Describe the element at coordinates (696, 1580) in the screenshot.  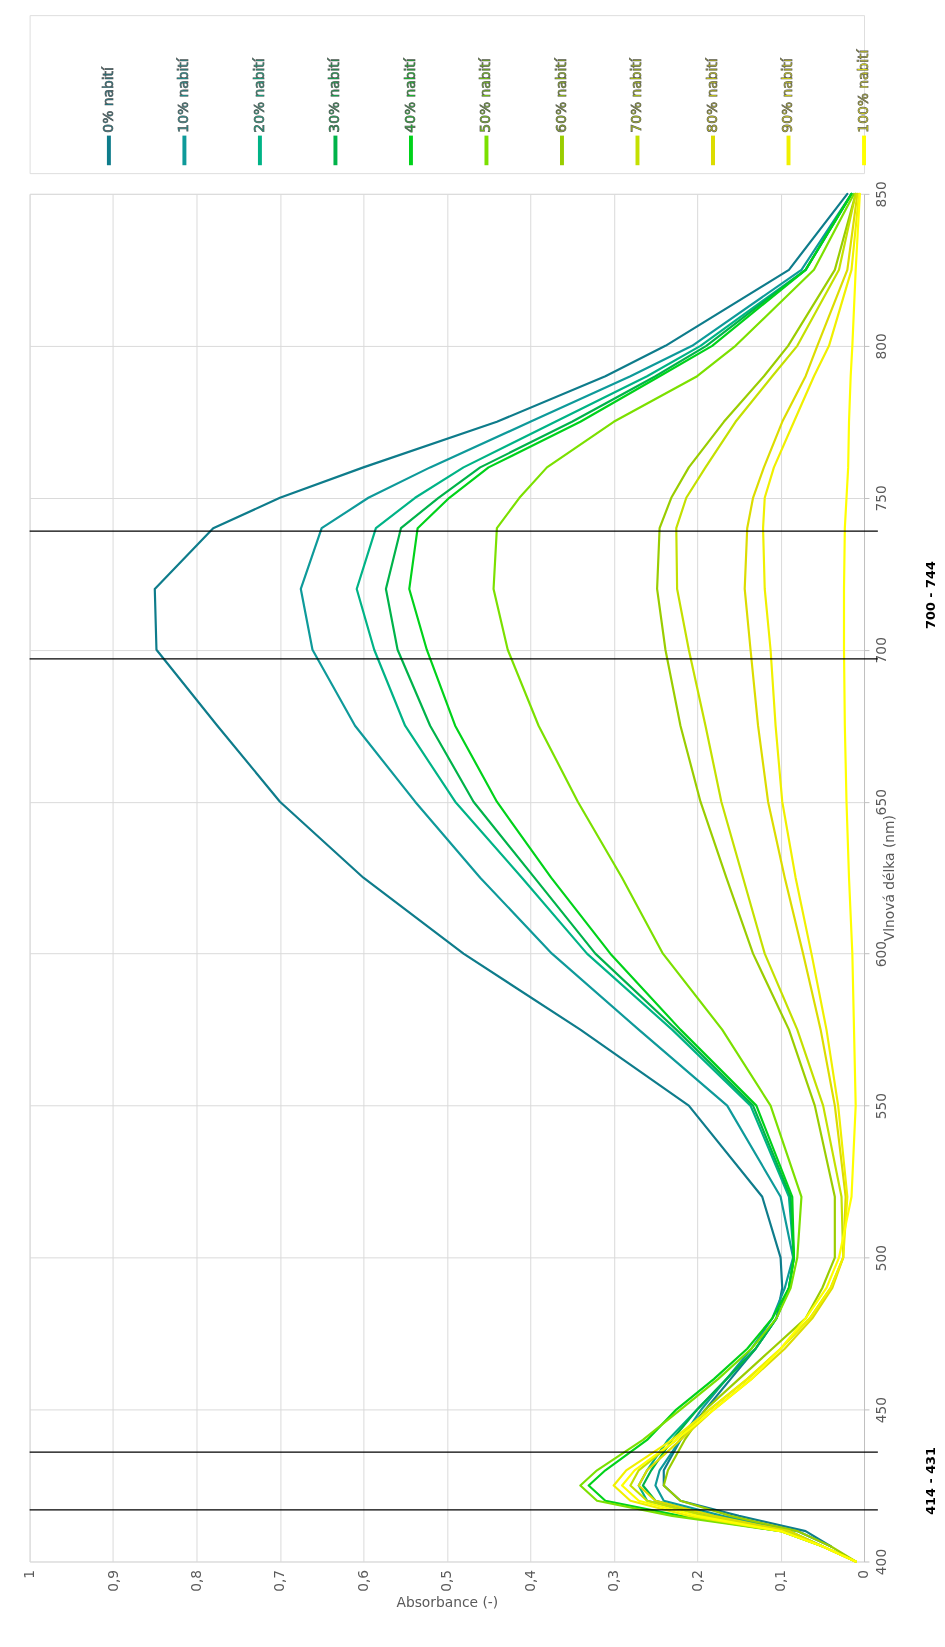
I see `x-tick-label: 0,2` at that location.